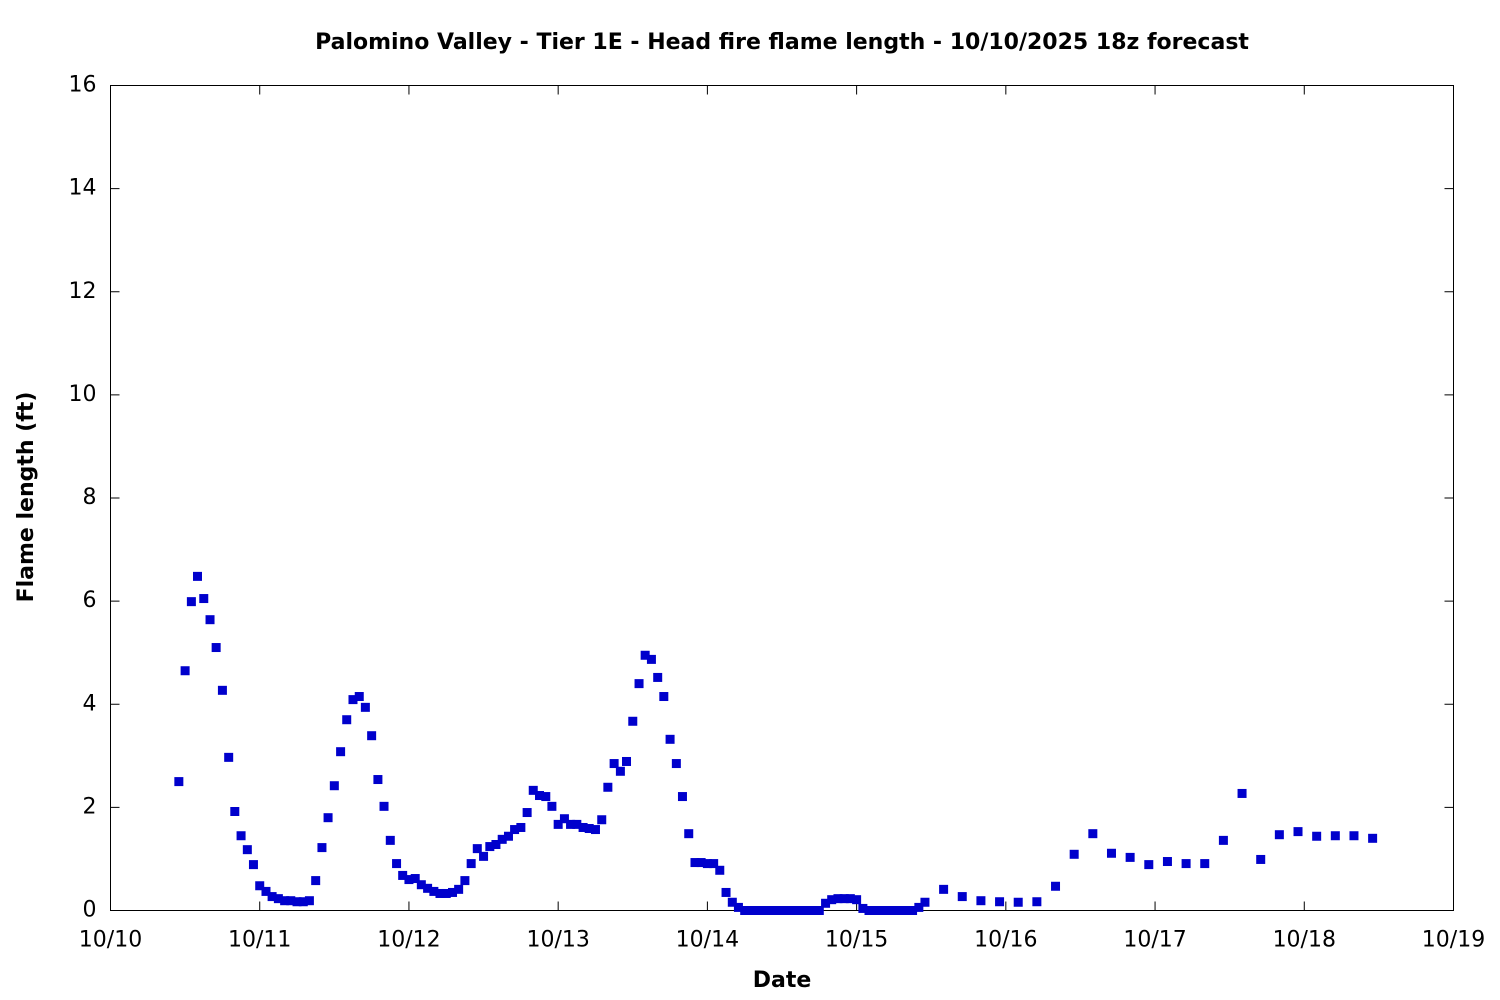 The image size is (1500, 1000). What do you see at coordinates (110, 940) in the screenshot?
I see `x-tick-label: 10/10` at bounding box center [110, 940].